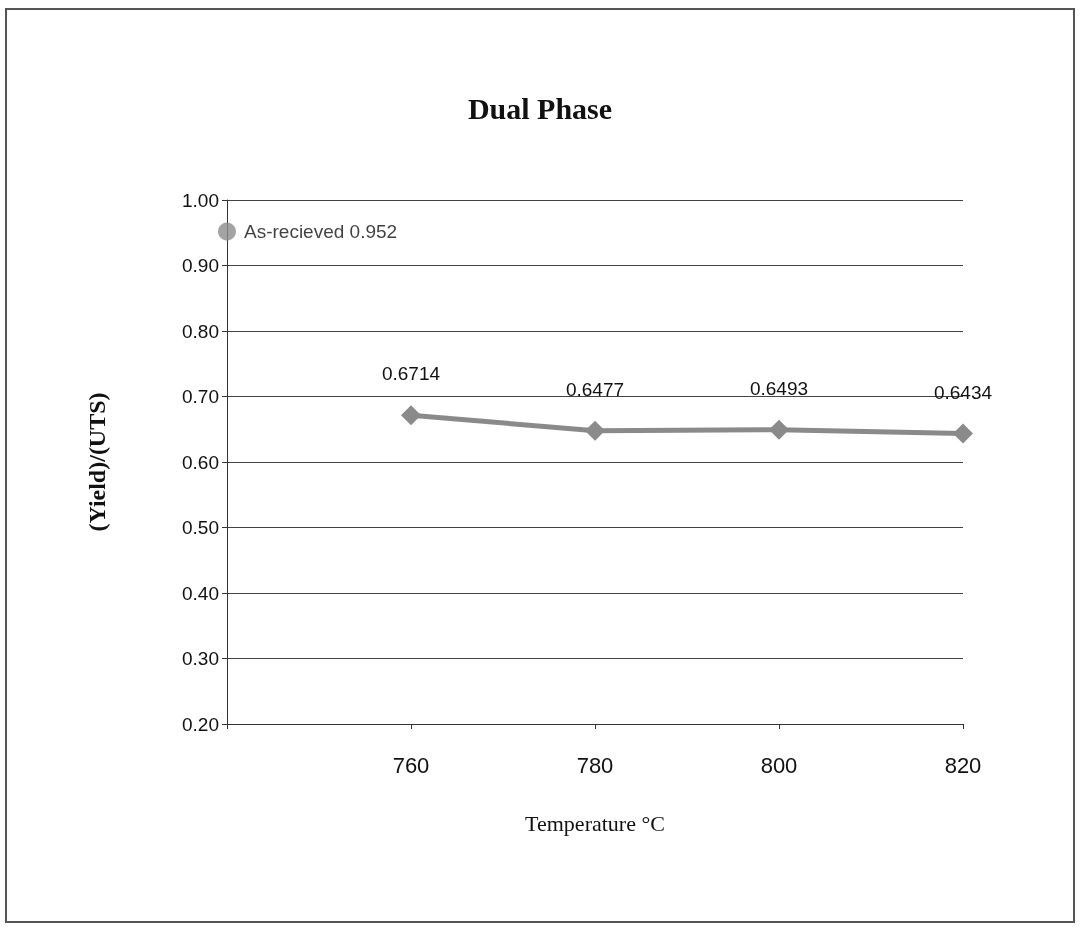 This screenshot has width=1083, height=929. What do you see at coordinates (200, 658) in the screenshot?
I see `y-tick-label: 0.30` at bounding box center [200, 658].